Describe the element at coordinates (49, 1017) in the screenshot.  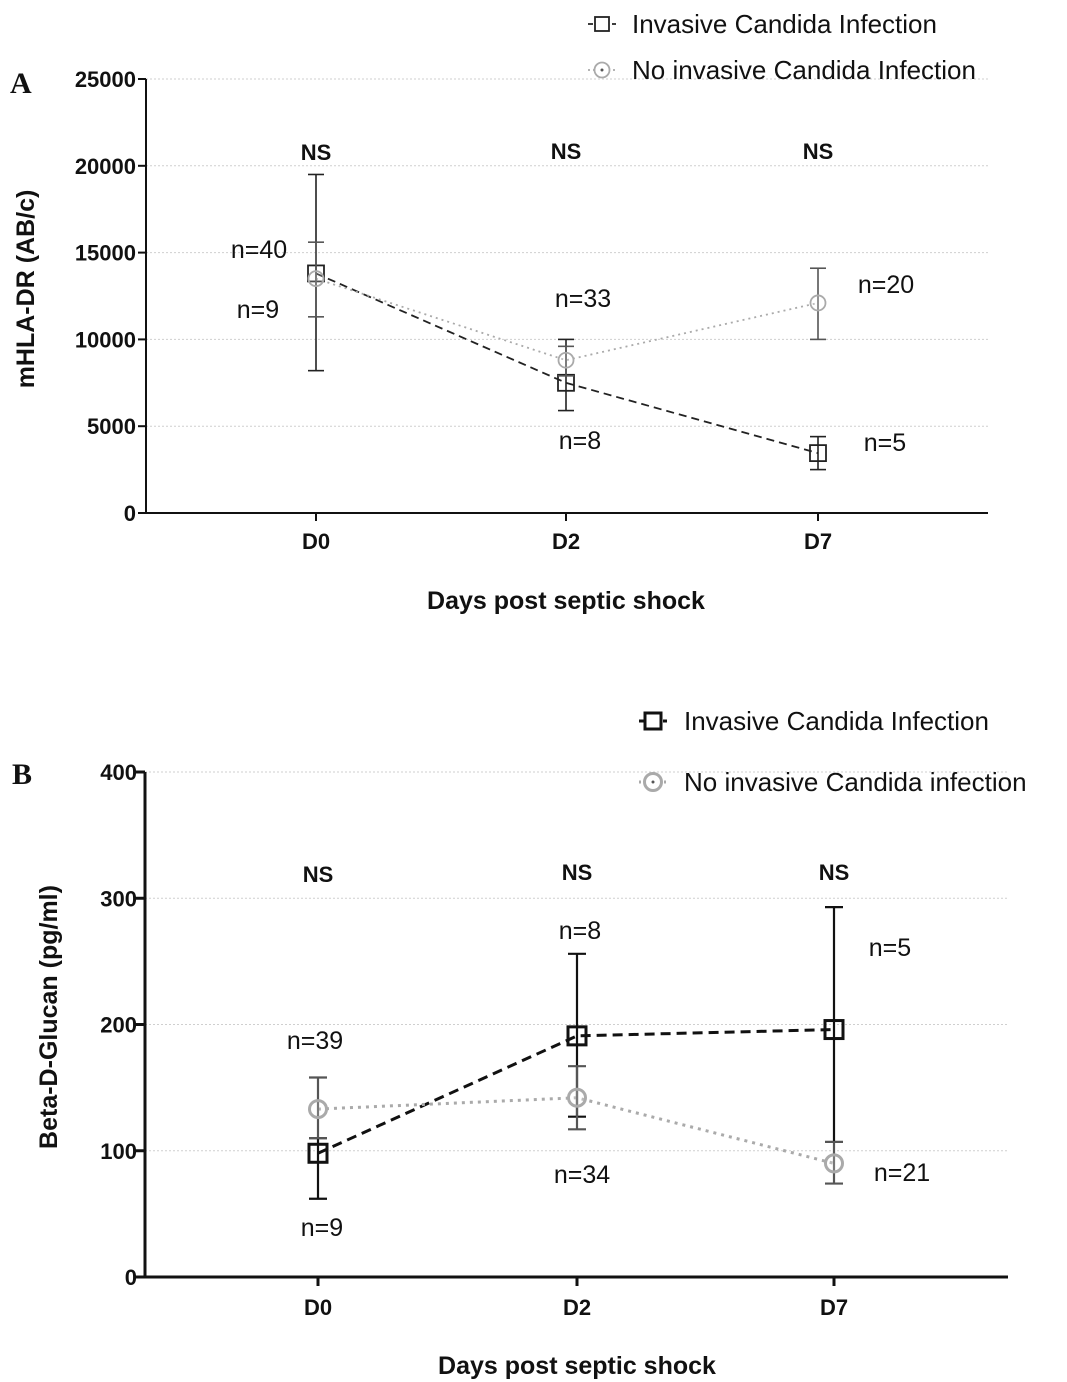
I see `y-axis-title: Beta-D-Glucan (pg/ml)` at that location.